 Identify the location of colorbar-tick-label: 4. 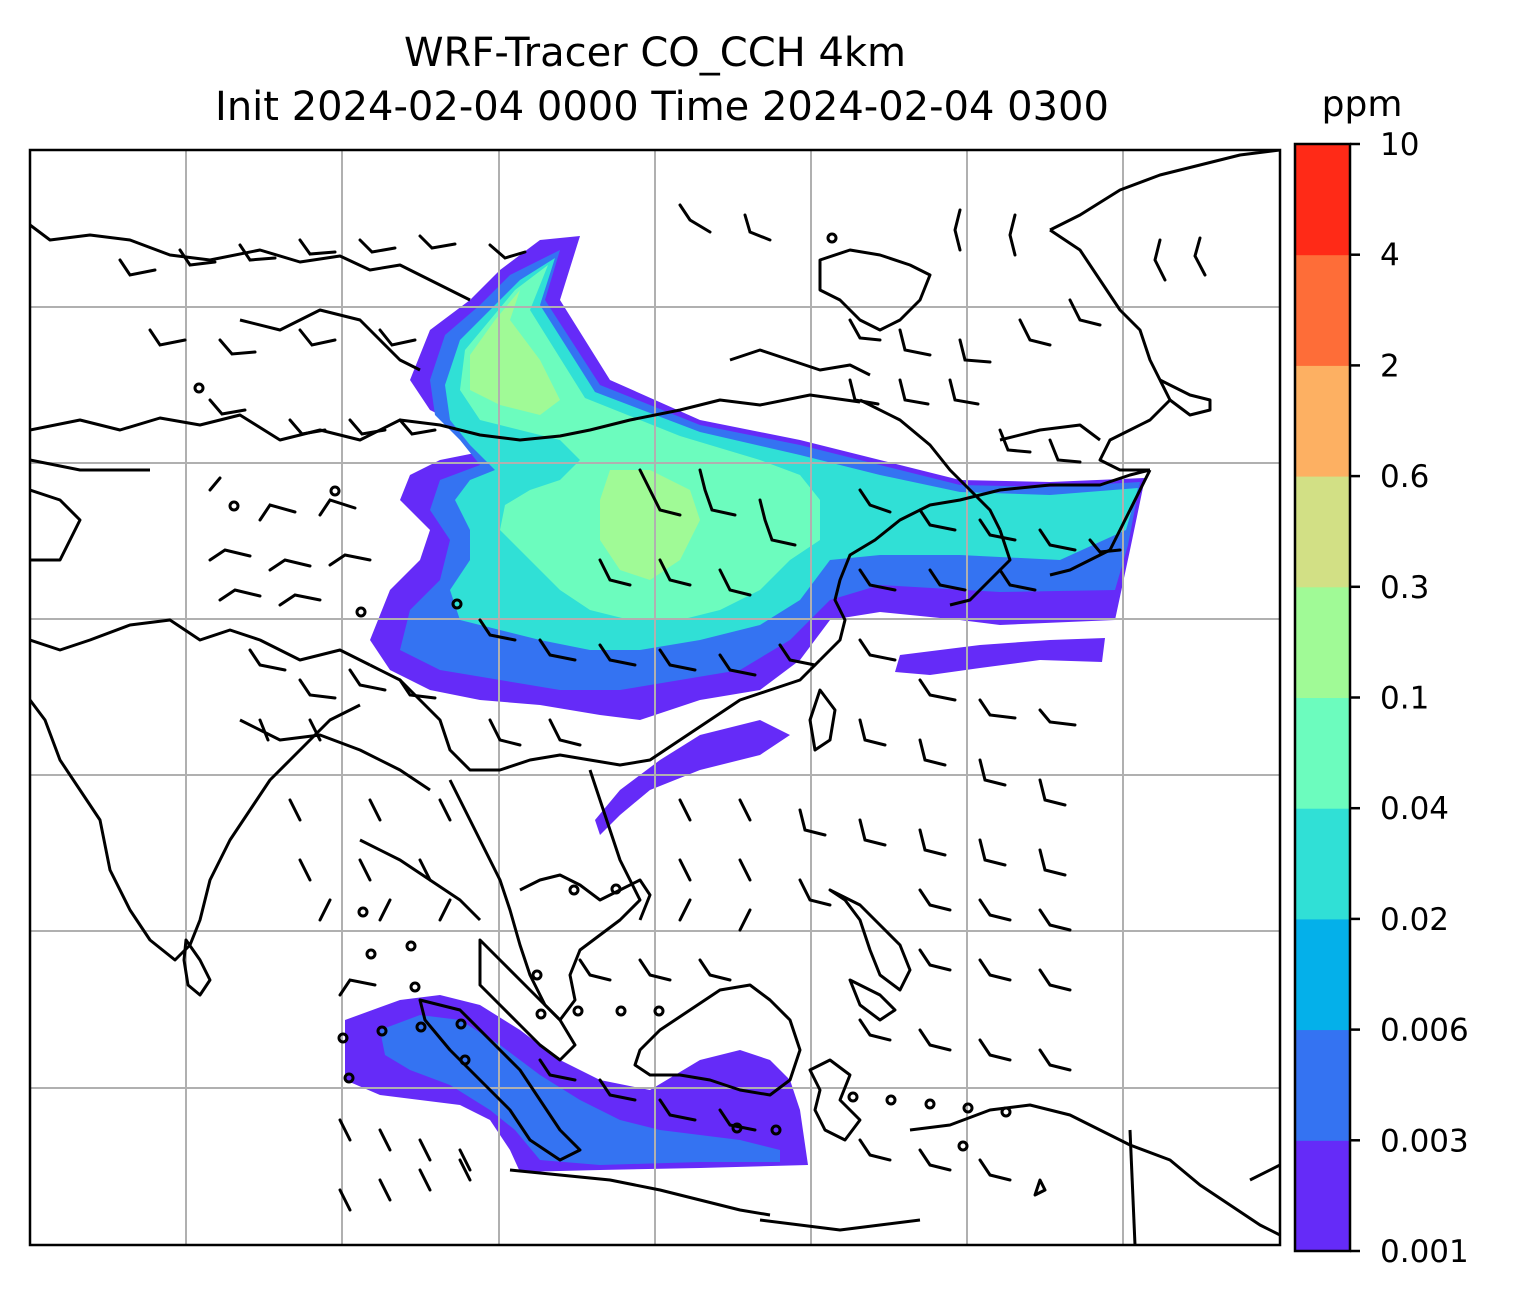
(1390, 256).